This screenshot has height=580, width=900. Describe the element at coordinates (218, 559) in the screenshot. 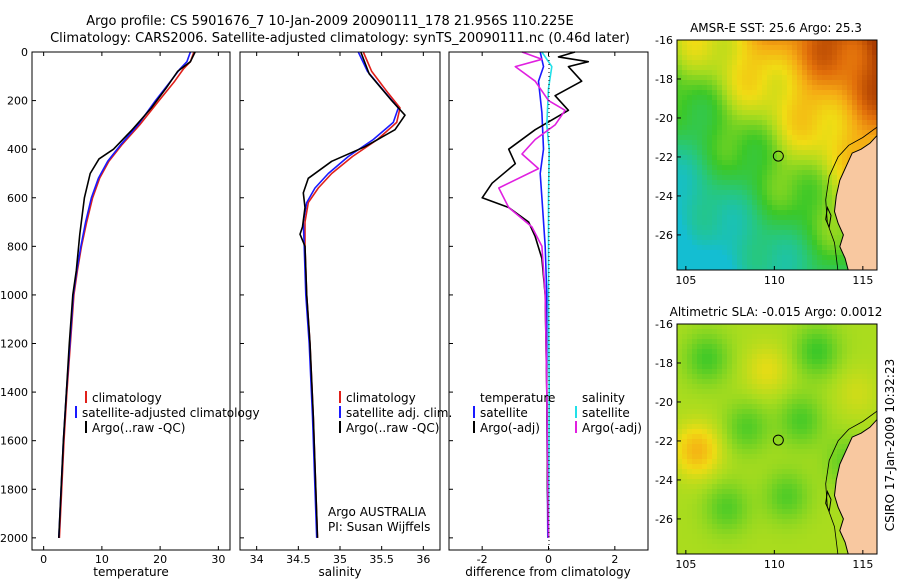

I see `temperature-xtick-label: 30` at that location.